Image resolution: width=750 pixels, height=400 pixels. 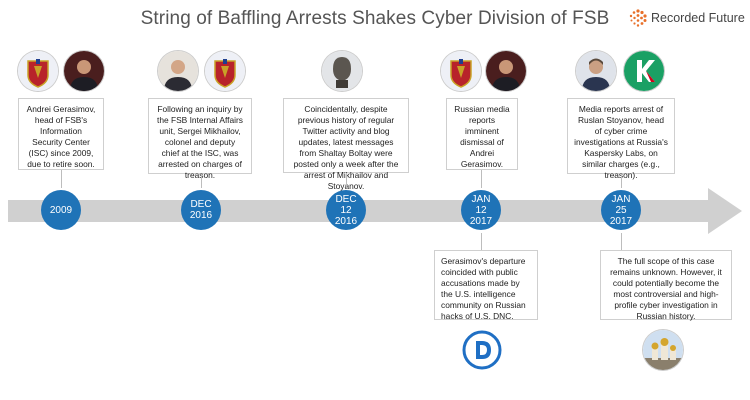 What do you see at coordinates (342, 71) in the screenshot?
I see `statue-icon` at bounding box center [342, 71].